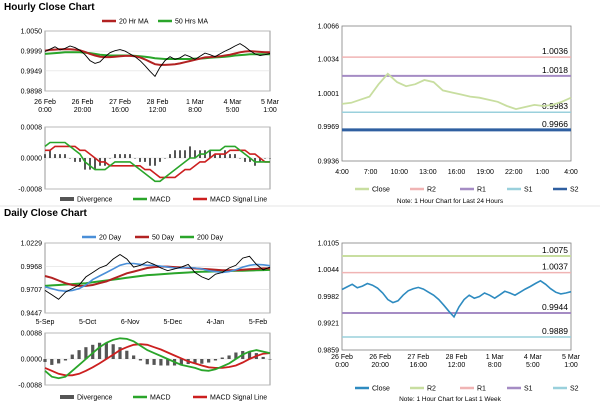 Image resolution: width=600 pixels, height=413 pixels. I want to click on daily-pivot-x-tick-label: 0:00, so click(342, 365).